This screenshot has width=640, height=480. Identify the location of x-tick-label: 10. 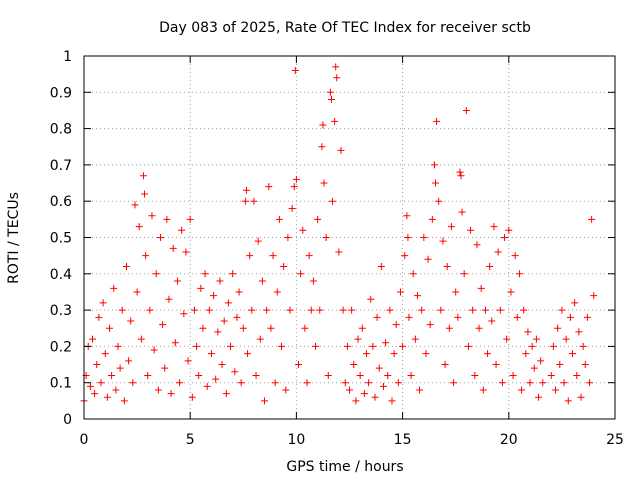
(296, 440).